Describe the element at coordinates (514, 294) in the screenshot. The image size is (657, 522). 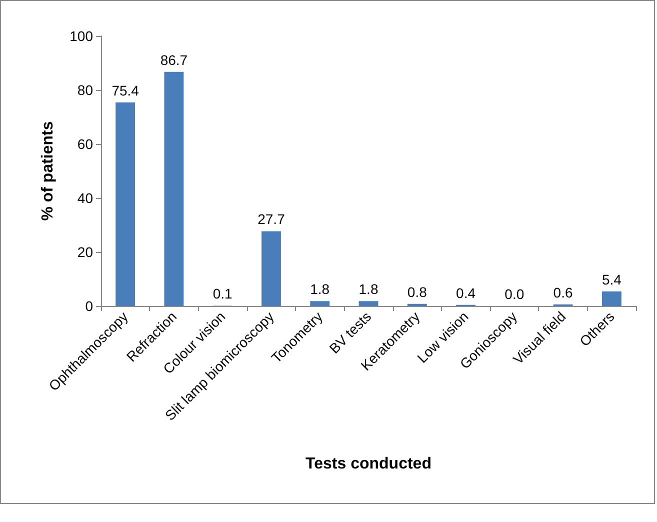
I see `data-label: 0.0` at that location.